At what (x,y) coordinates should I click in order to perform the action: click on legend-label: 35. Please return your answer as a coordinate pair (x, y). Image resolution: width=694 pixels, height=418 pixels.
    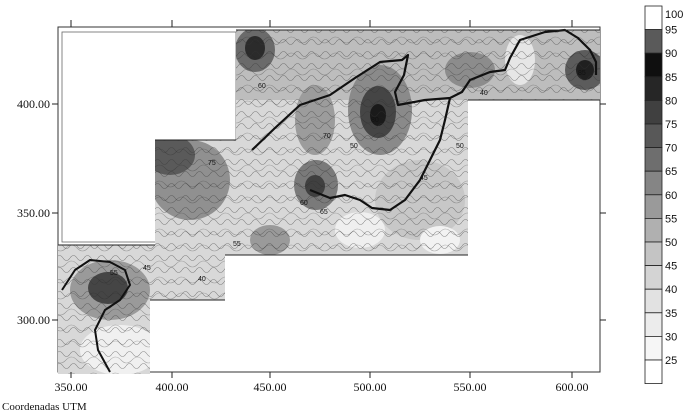
    Looking at the image, I should click on (671, 314).